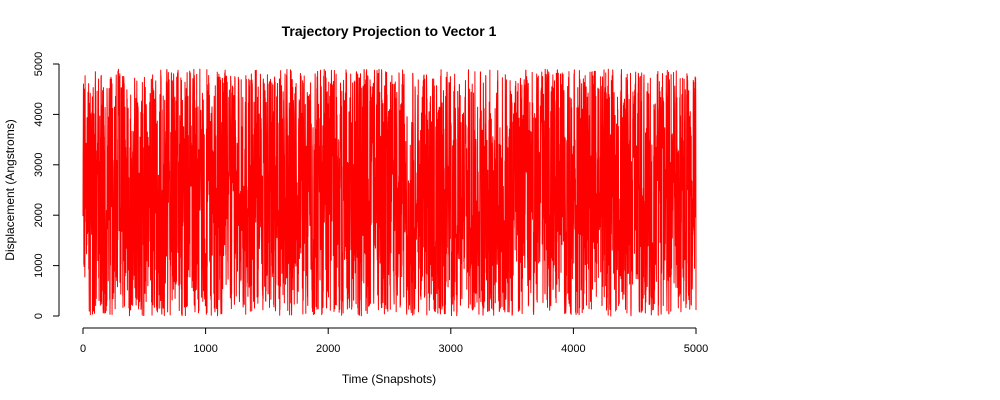  What do you see at coordinates (83, 349) in the screenshot?
I see `x-tick-label: 0` at bounding box center [83, 349].